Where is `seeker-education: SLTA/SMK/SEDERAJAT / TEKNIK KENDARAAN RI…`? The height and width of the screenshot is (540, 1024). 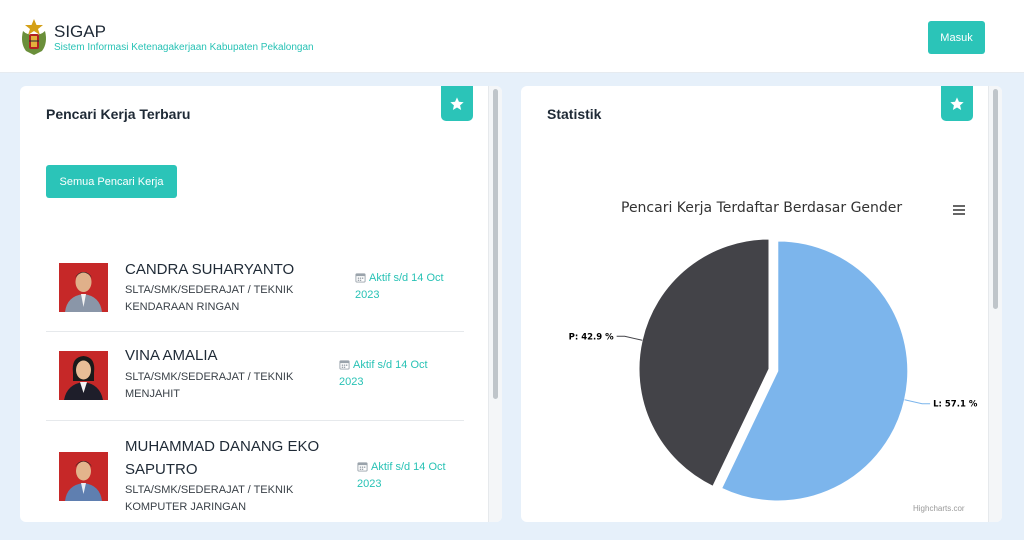
seeker-education: SLTA/SMK/SEDERAJAT / TEKNIK KENDARAAN RI… is located at coordinates (209, 298).